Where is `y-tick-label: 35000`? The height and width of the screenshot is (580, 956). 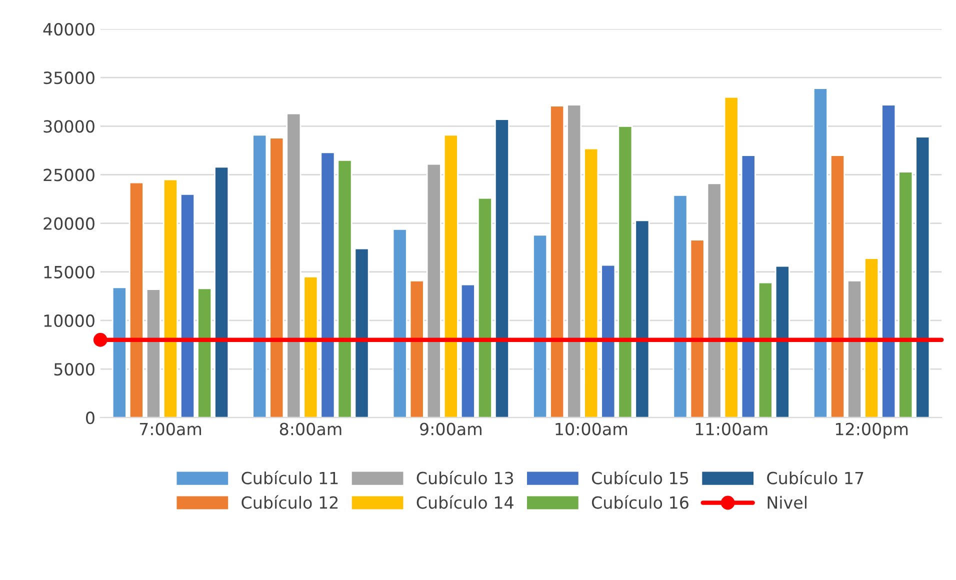
y-tick-label: 35000 is located at coordinates (69, 78).